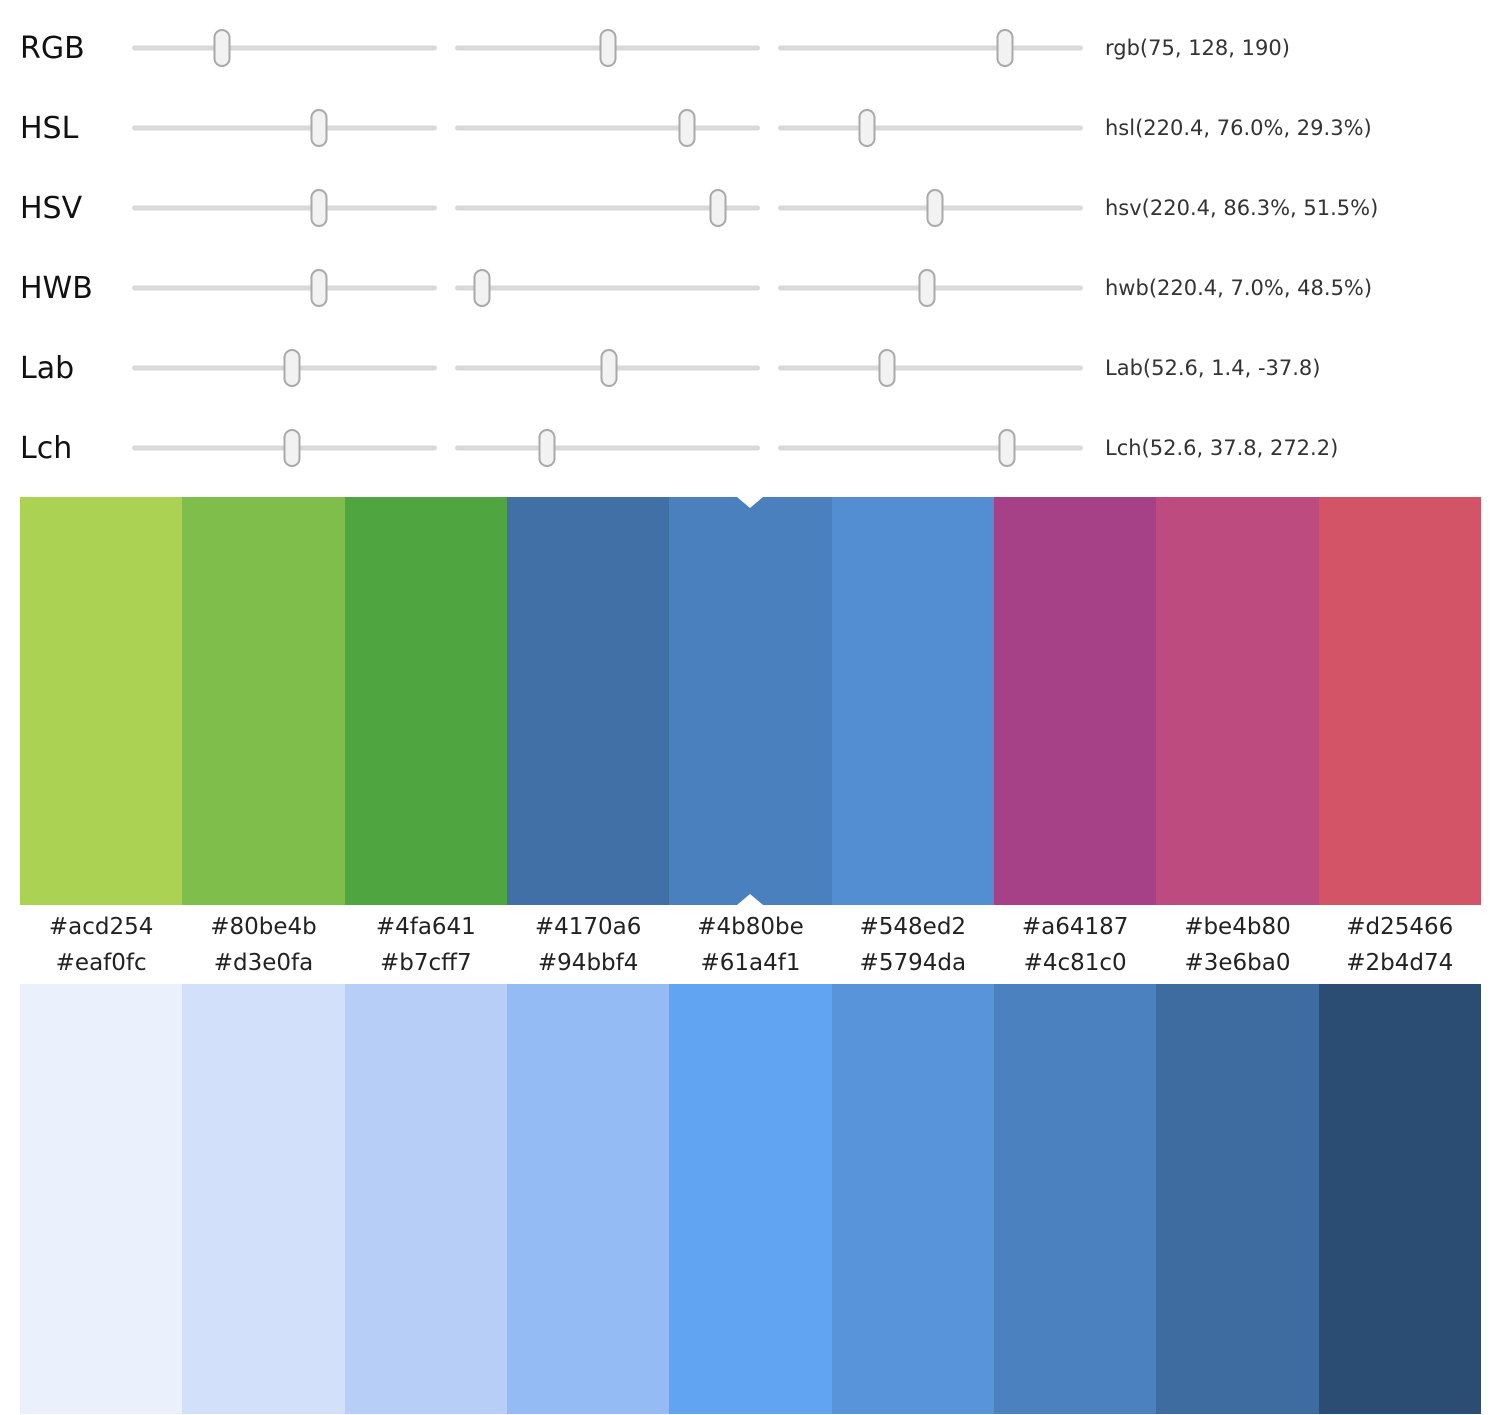  Describe the element at coordinates (47, 368) in the screenshot. I see `colorspace-label-lab: Lab` at that location.